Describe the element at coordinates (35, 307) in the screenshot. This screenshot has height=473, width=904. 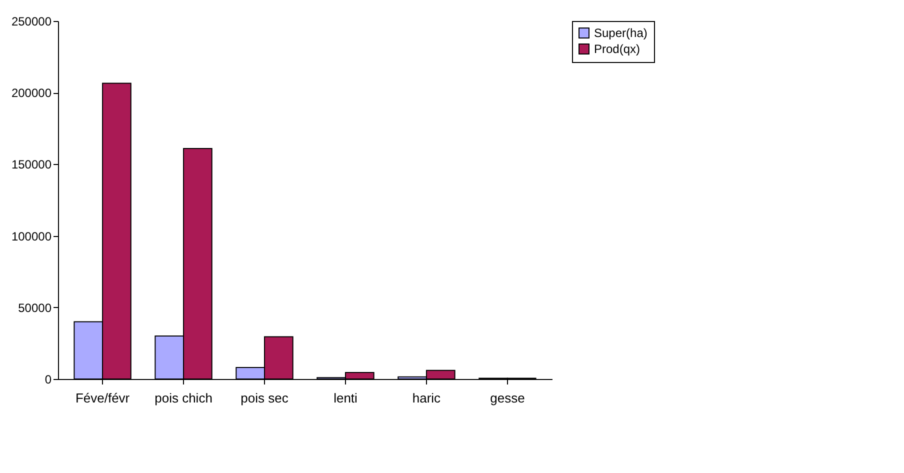
I see `y-tick-label: 50000` at that location.